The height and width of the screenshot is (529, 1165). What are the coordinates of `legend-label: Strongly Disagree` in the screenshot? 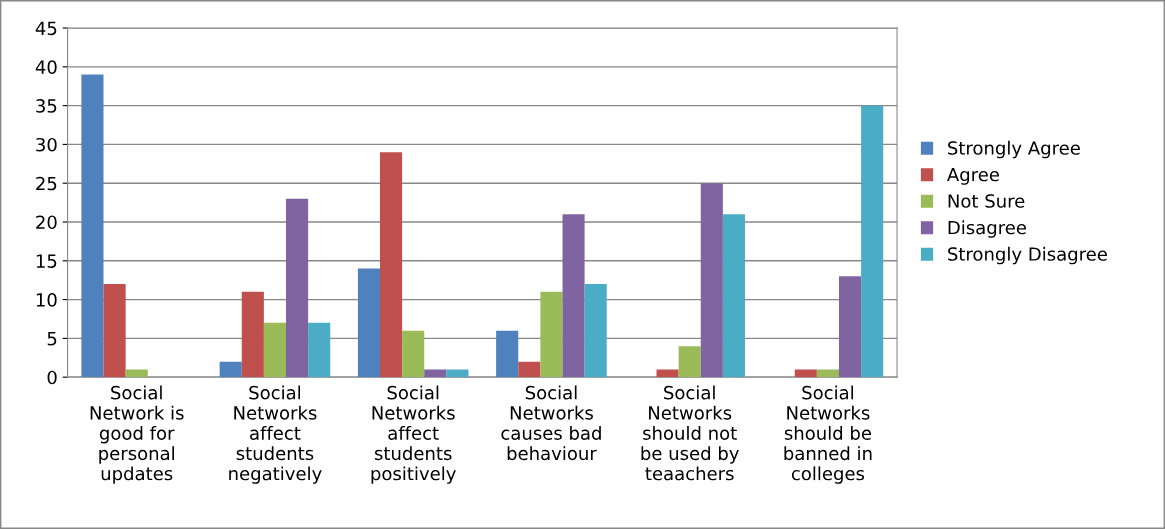 It's located at (1027, 255).